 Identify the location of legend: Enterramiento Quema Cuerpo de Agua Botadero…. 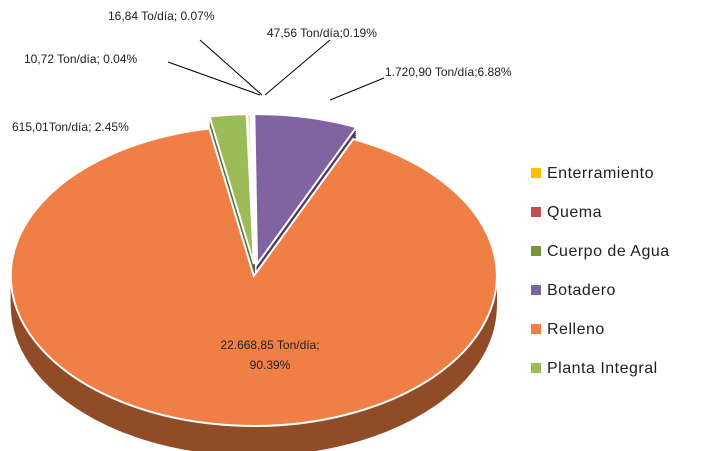
(600, 271).